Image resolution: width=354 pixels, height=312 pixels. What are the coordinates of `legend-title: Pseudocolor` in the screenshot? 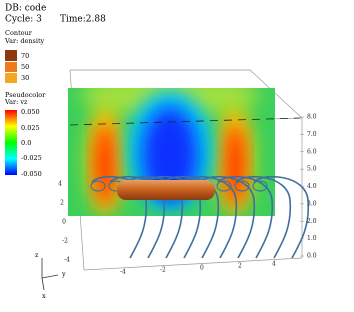 It's located at (25, 95).